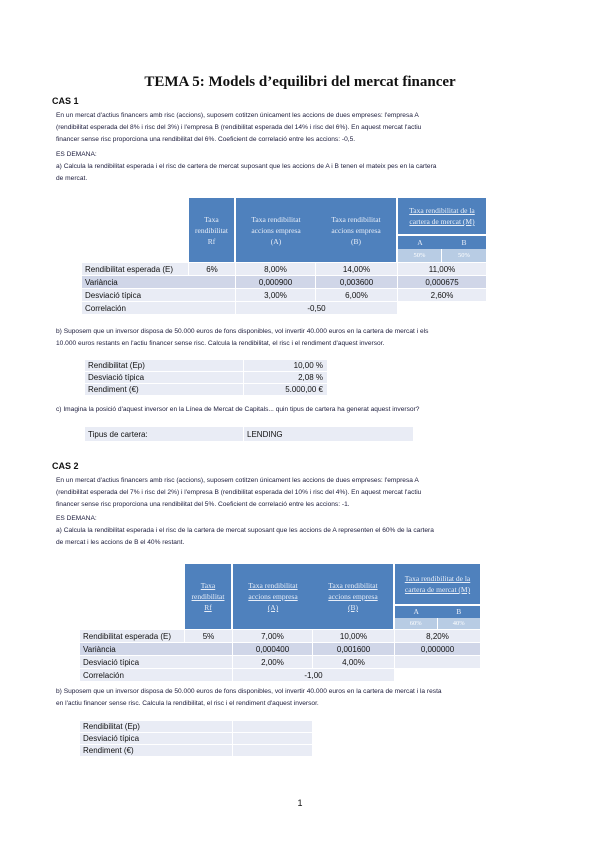 This screenshot has width=600, height=848. Describe the element at coordinates (285, 389) in the screenshot. I see `result-value: 5.000,00 €` at that location.